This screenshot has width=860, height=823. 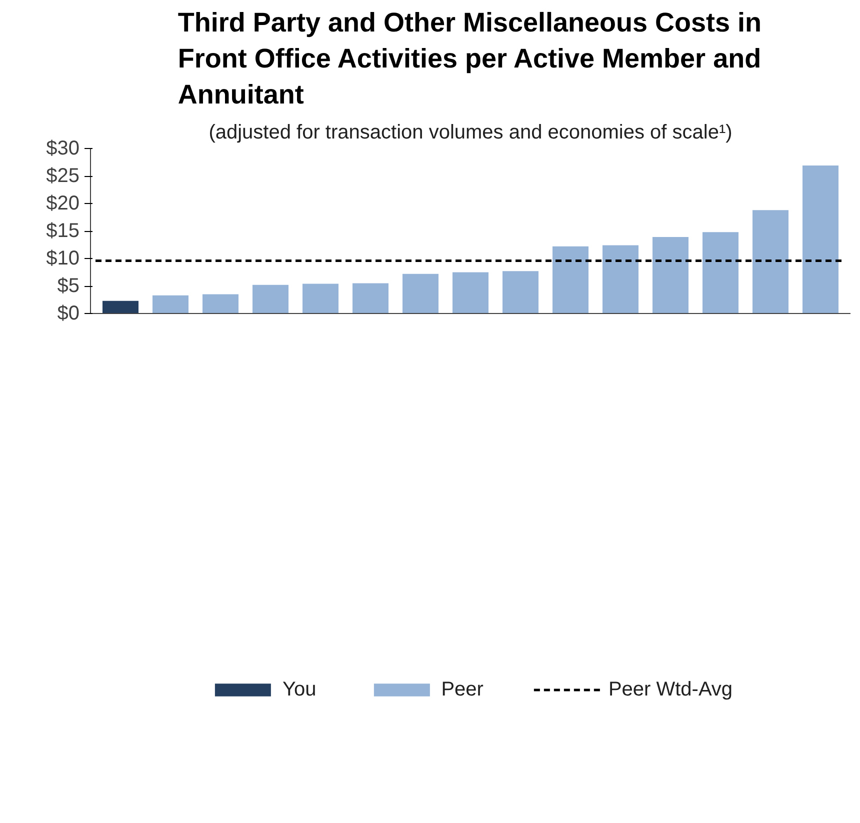 What do you see at coordinates (68, 313) in the screenshot?
I see `y-tick-label: $0` at bounding box center [68, 313].